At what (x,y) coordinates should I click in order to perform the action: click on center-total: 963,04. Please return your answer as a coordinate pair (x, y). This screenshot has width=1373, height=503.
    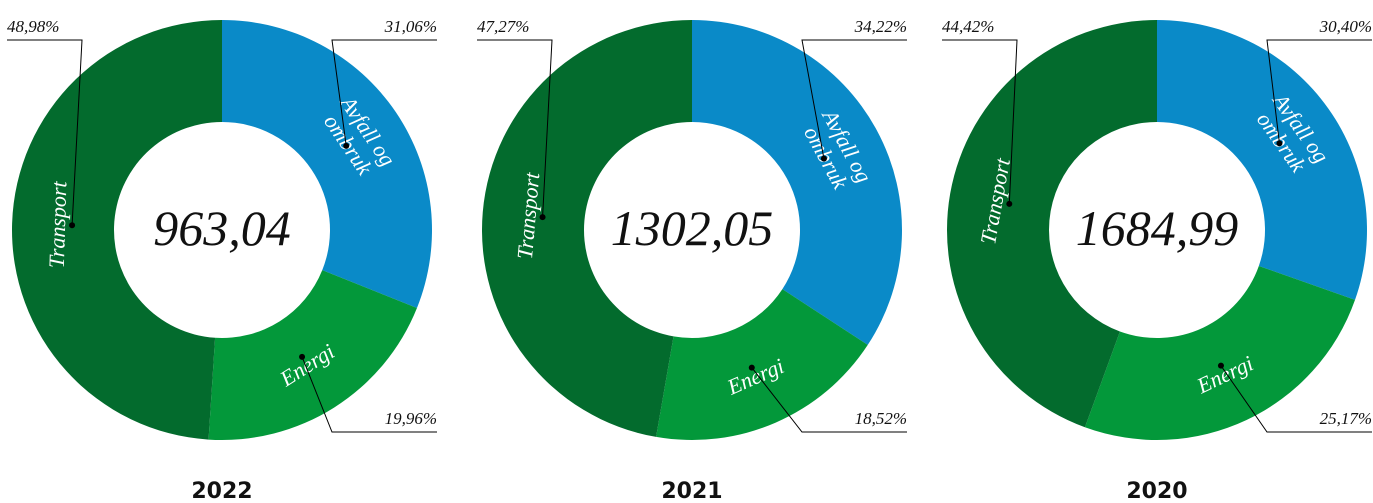
    Looking at the image, I should click on (222, 228).